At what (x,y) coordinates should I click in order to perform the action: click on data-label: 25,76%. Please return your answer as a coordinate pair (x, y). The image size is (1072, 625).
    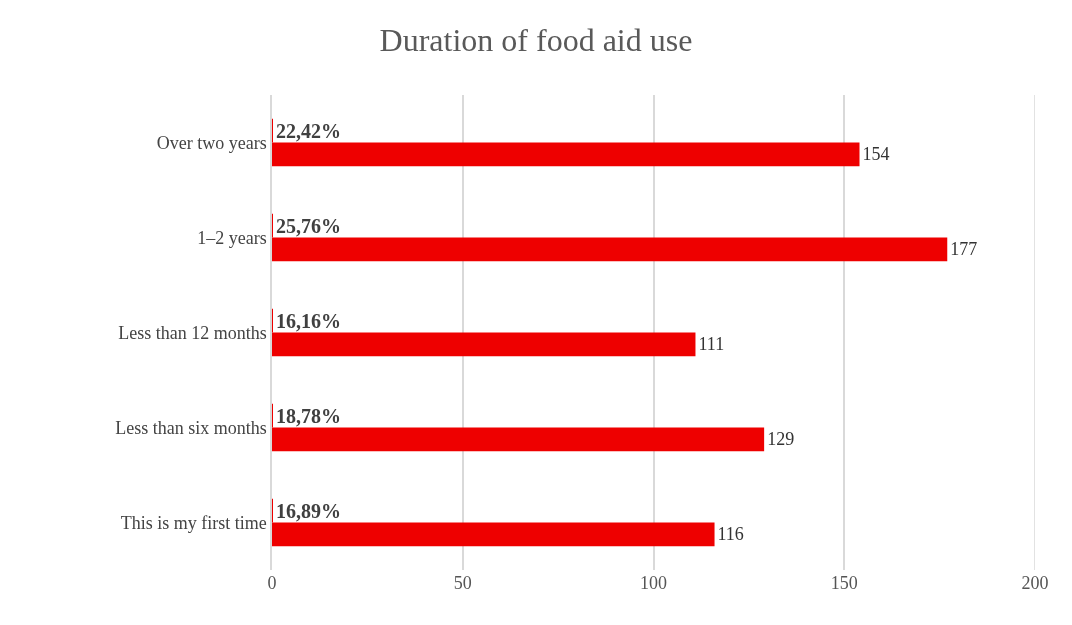
    Looking at the image, I should click on (308, 225).